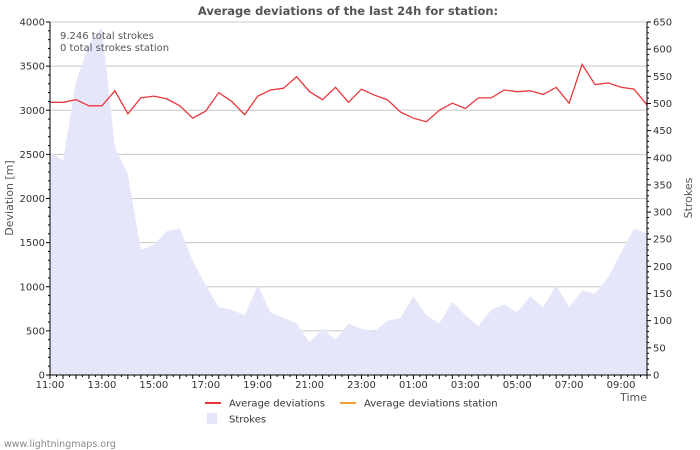  What do you see at coordinates (247, 420) in the screenshot?
I see `legend-label: Strokes` at bounding box center [247, 420].